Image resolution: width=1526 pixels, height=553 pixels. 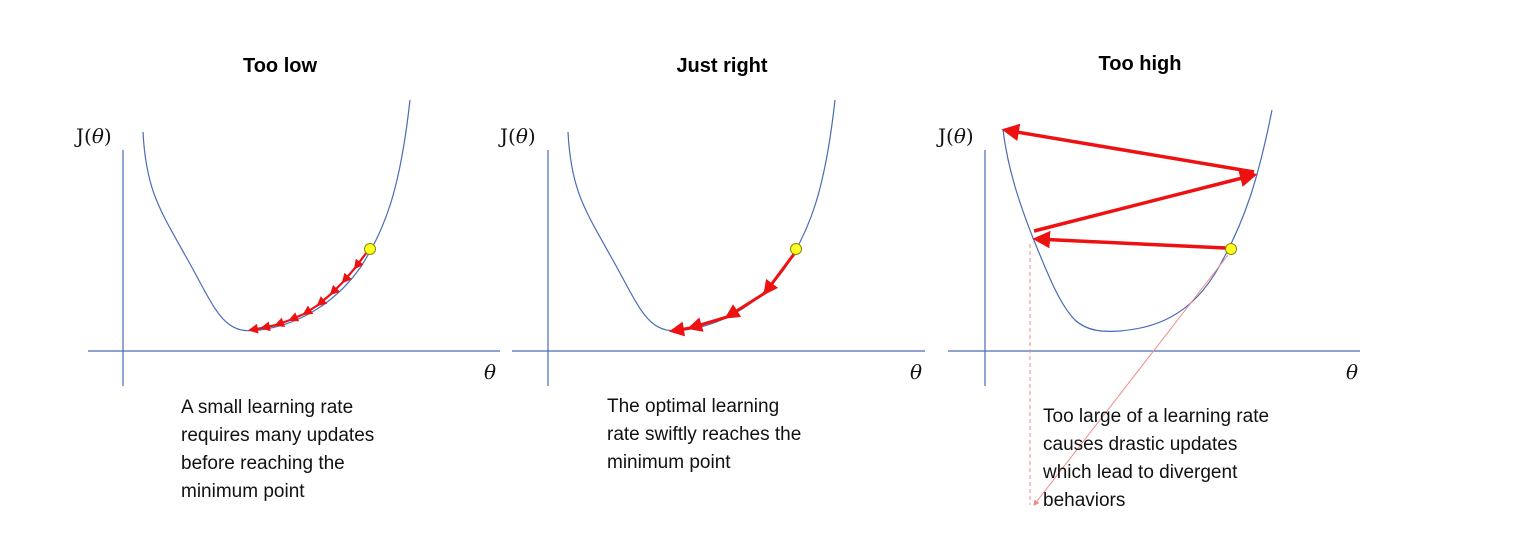 I want to click on xlabel-too-high: θ, so click(x=1352, y=372).